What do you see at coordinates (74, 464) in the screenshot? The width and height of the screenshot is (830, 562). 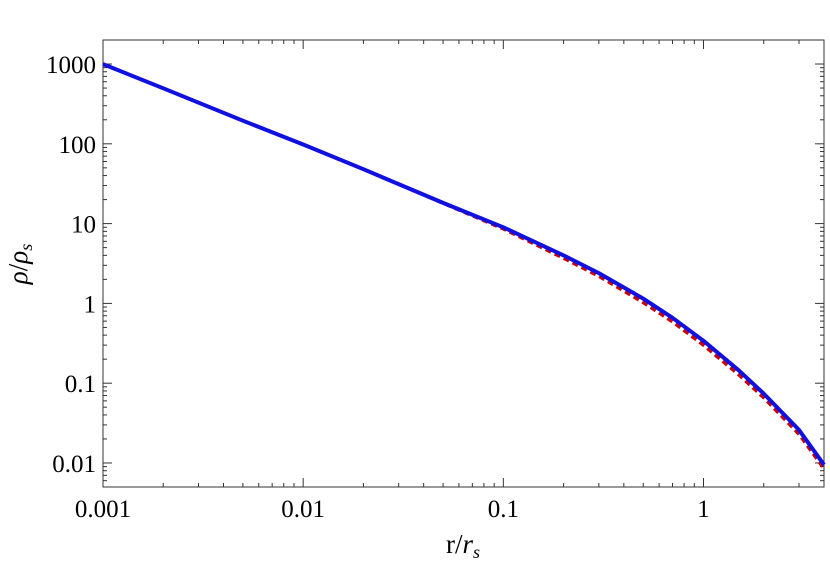 I see `y-tick-label: 0.01` at bounding box center [74, 464].